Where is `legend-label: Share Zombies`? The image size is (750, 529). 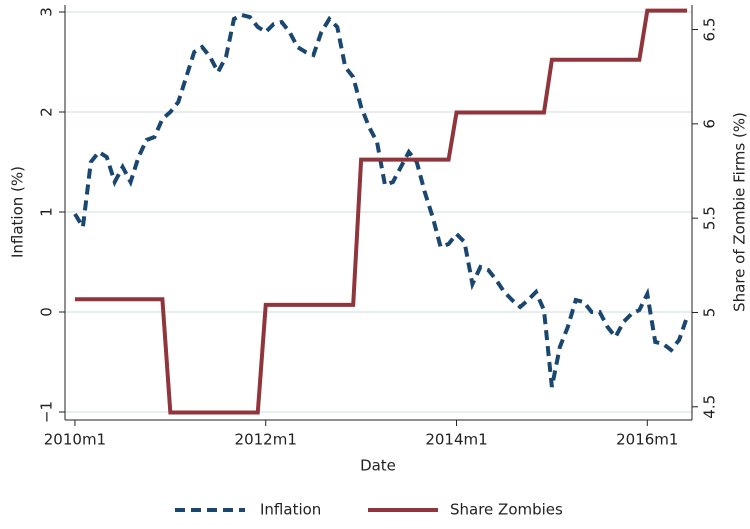
legend-label: Share Zombies is located at coordinates (506, 510).